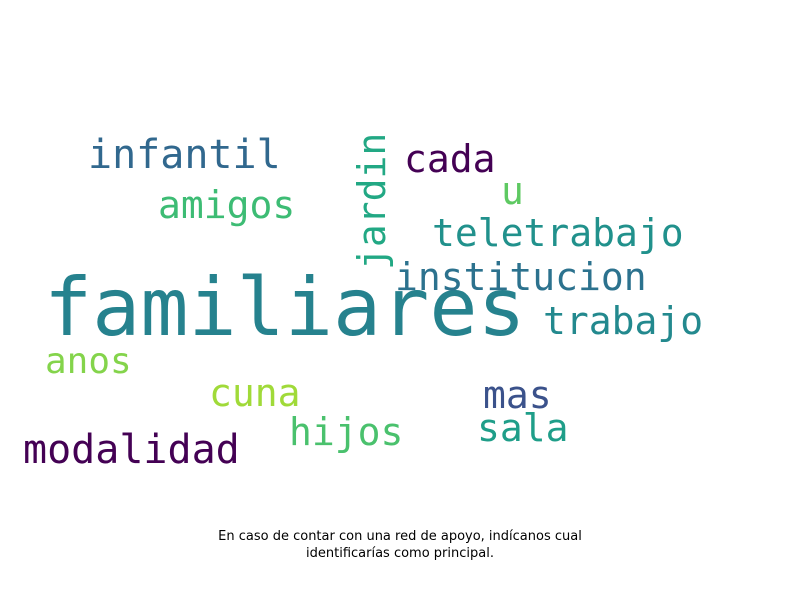 This screenshot has height=600, width=800. Describe the element at coordinates (184, 155) in the screenshot. I see `word-infantil: infantil` at that location.